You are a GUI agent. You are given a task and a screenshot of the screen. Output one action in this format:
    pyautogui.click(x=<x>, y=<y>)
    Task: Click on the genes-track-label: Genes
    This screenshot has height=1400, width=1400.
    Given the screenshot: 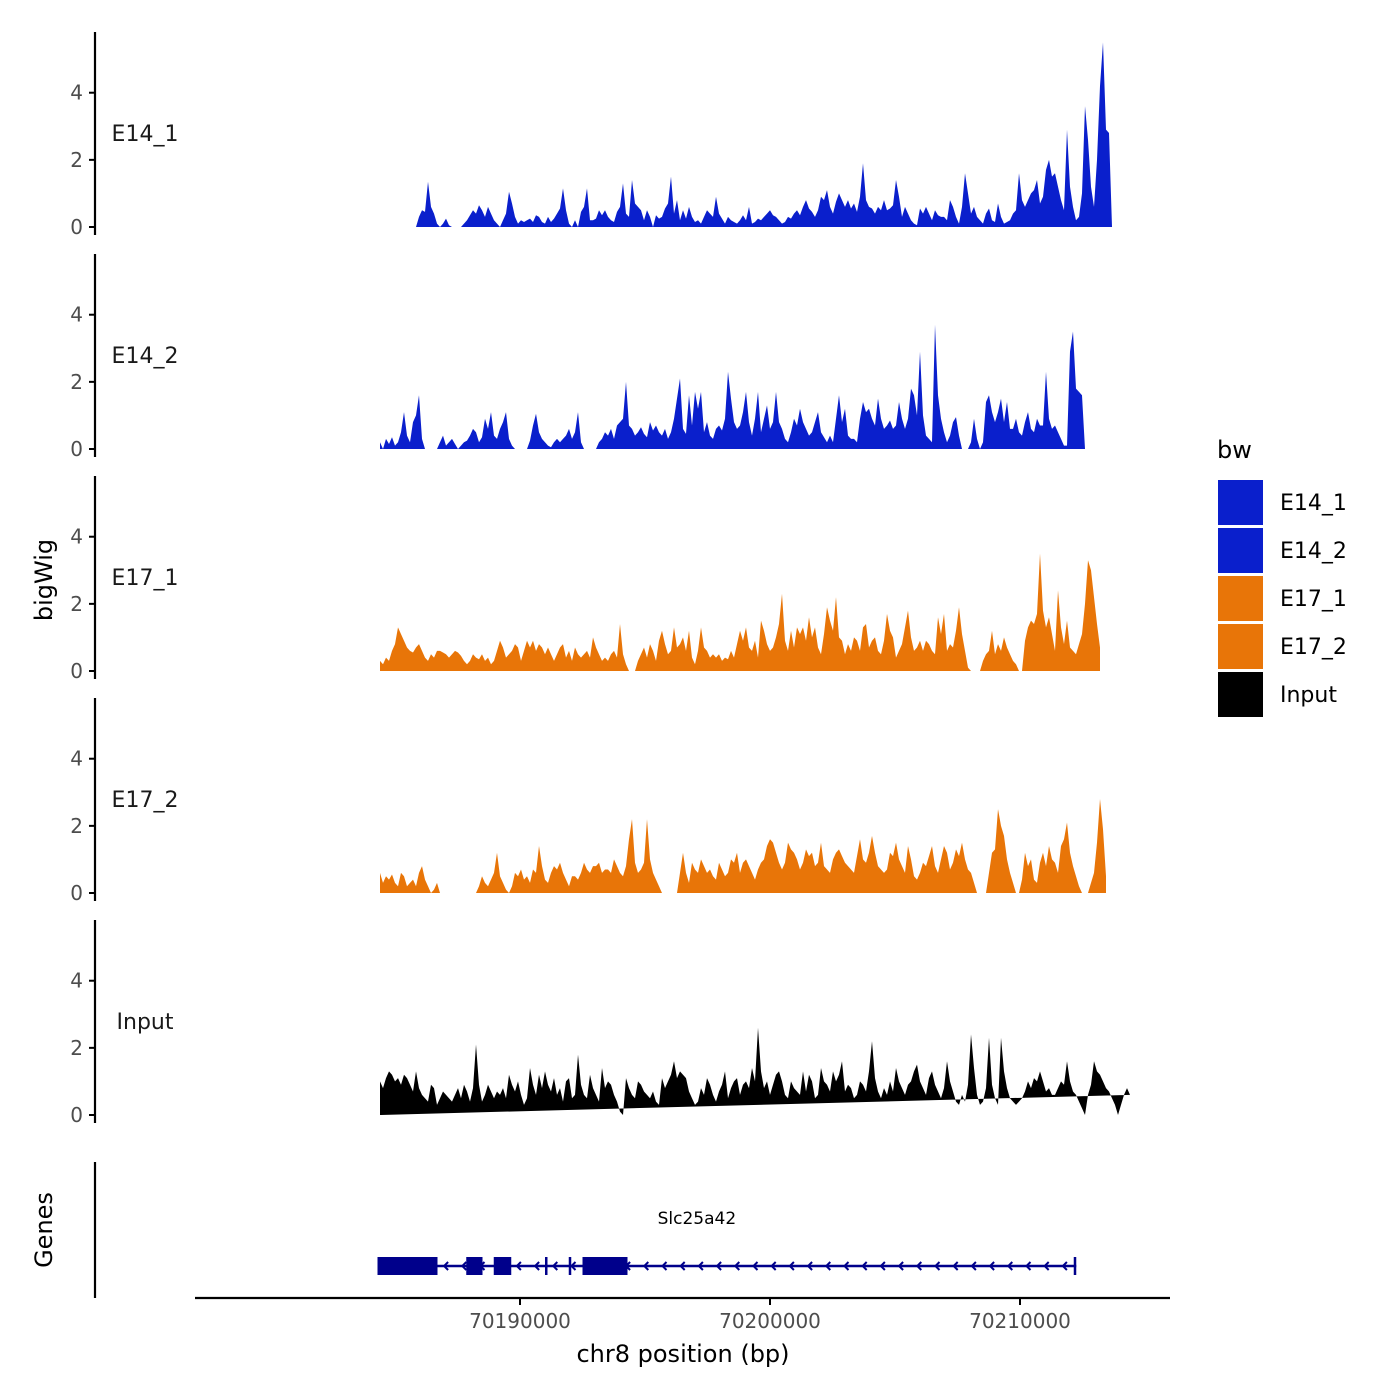 What is the action you would take?
    pyautogui.click(x=44, y=1230)
    